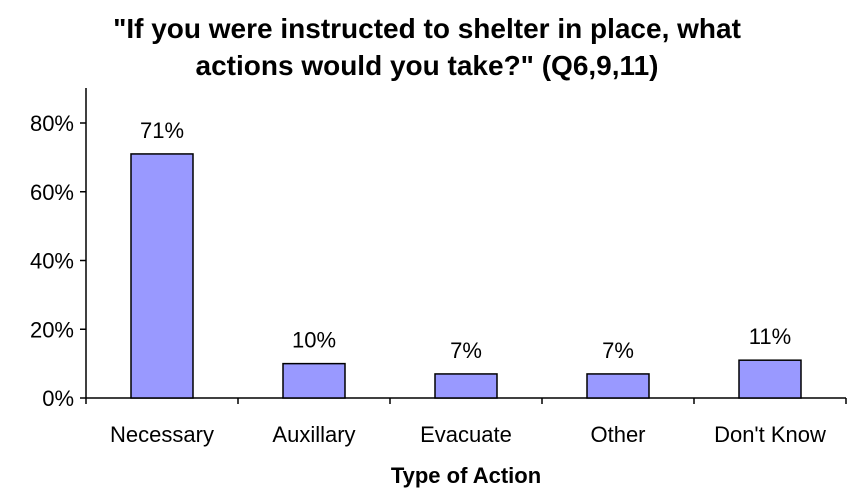 The height and width of the screenshot is (492, 854). I want to click on y-tick-label: 20%, so click(52, 329).